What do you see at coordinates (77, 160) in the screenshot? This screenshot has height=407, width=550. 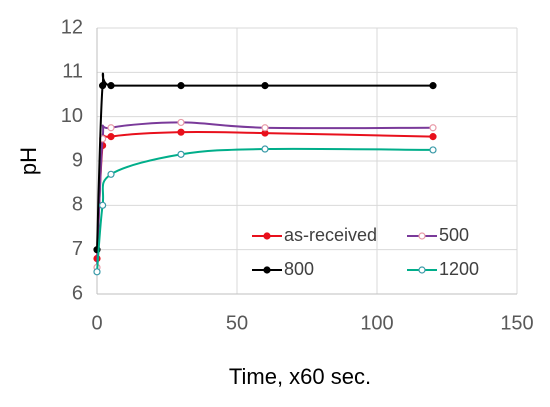 I see `y-tick-label: 9` at bounding box center [77, 160].